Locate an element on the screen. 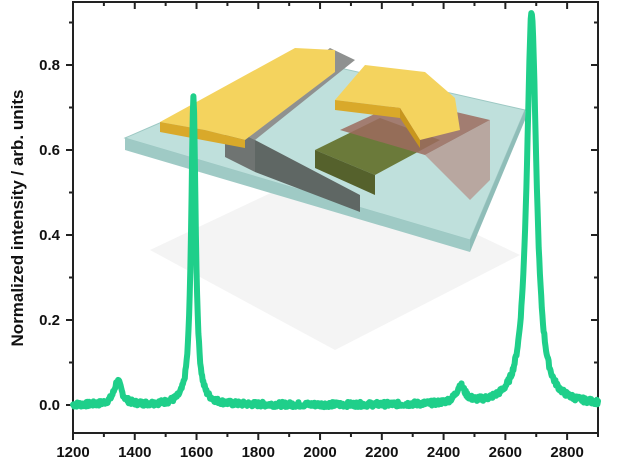 This screenshot has width=620, height=465. y-tick-label: 0.4 is located at coordinates (50, 235).